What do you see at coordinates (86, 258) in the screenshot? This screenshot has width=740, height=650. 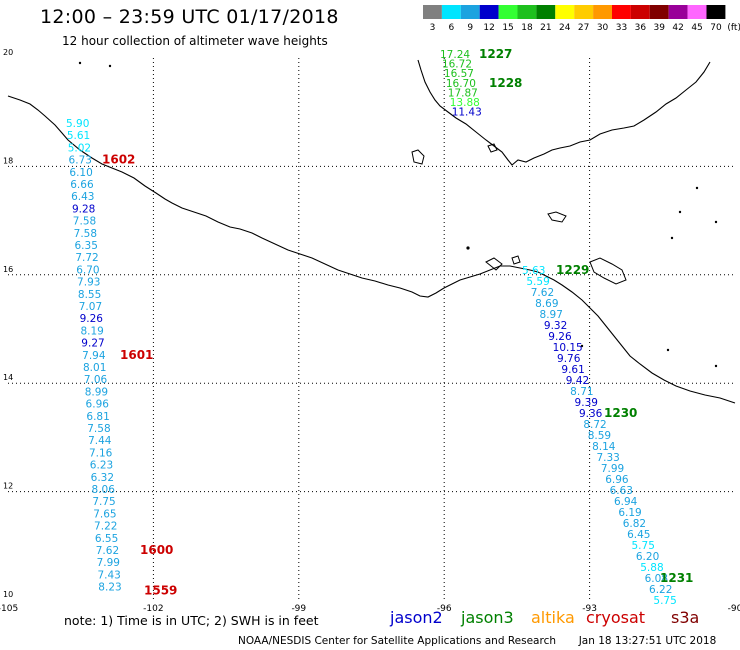 I see `wave-height-value: 7.72` at bounding box center [86, 258].